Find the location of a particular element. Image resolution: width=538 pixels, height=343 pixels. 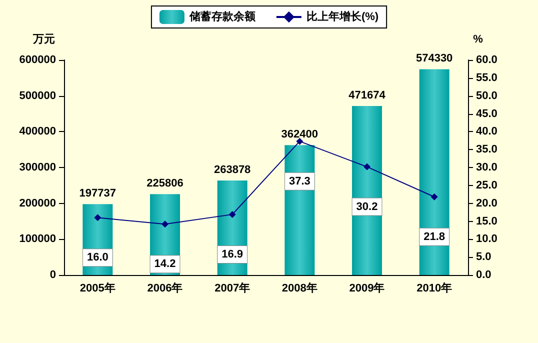

y-tick-label: 500000 is located at coordinates (37, 96).